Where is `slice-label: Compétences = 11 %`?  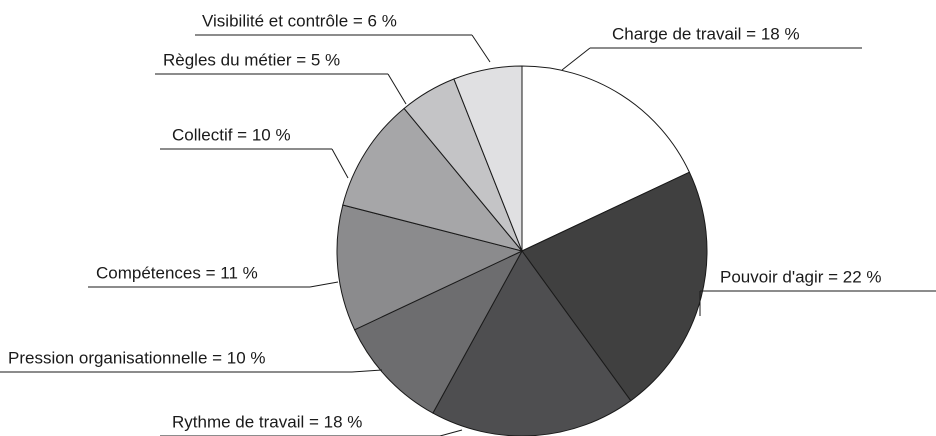
slice-label: Compétences = 11 % is located at coordinates (177, 272).